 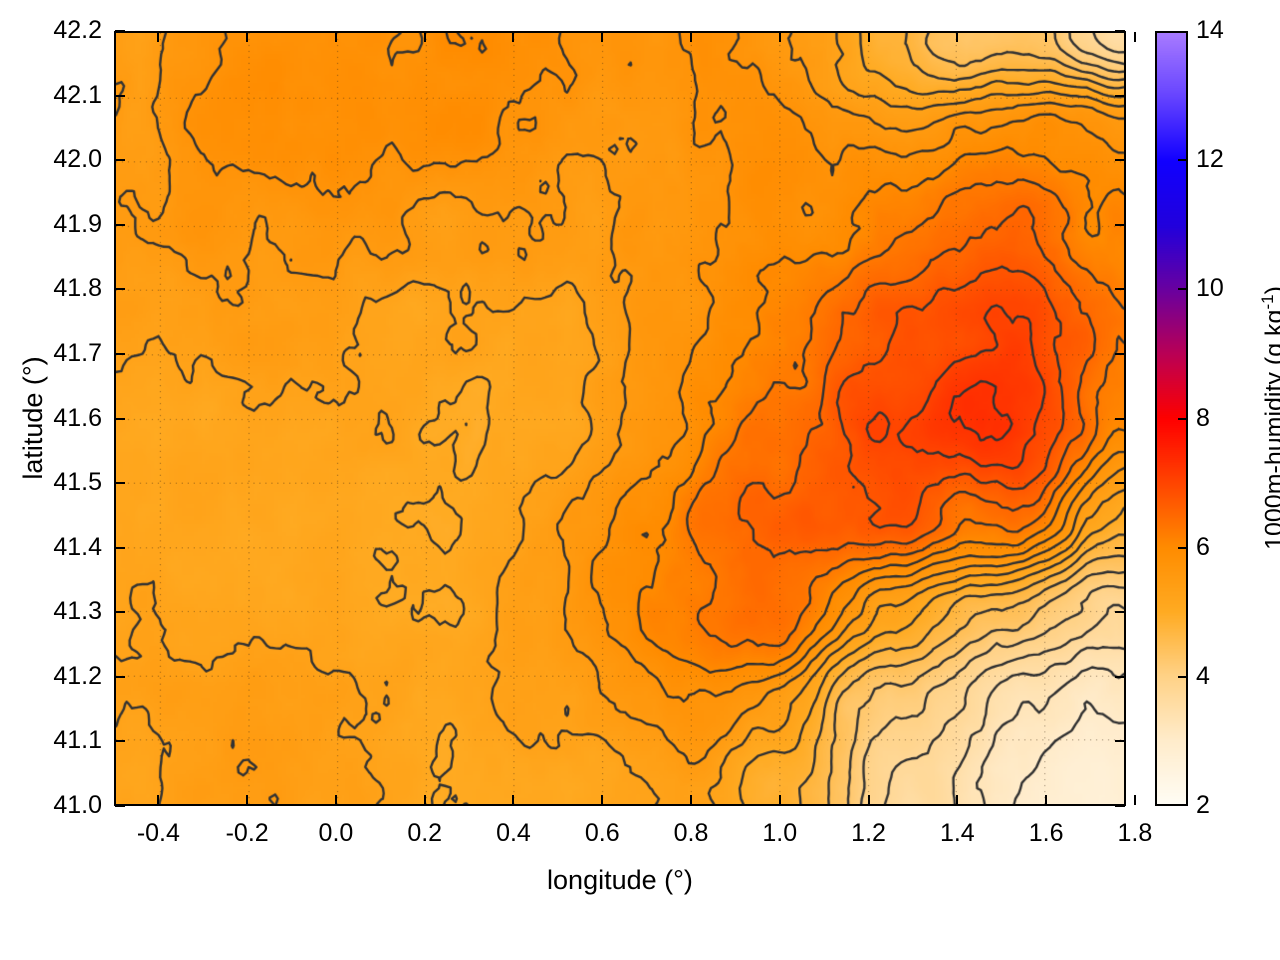 What do you see at coordinates (1270, 290) in the screenshot?
I see `colorbar-title-close: )` at bounding box center [1270, 290].